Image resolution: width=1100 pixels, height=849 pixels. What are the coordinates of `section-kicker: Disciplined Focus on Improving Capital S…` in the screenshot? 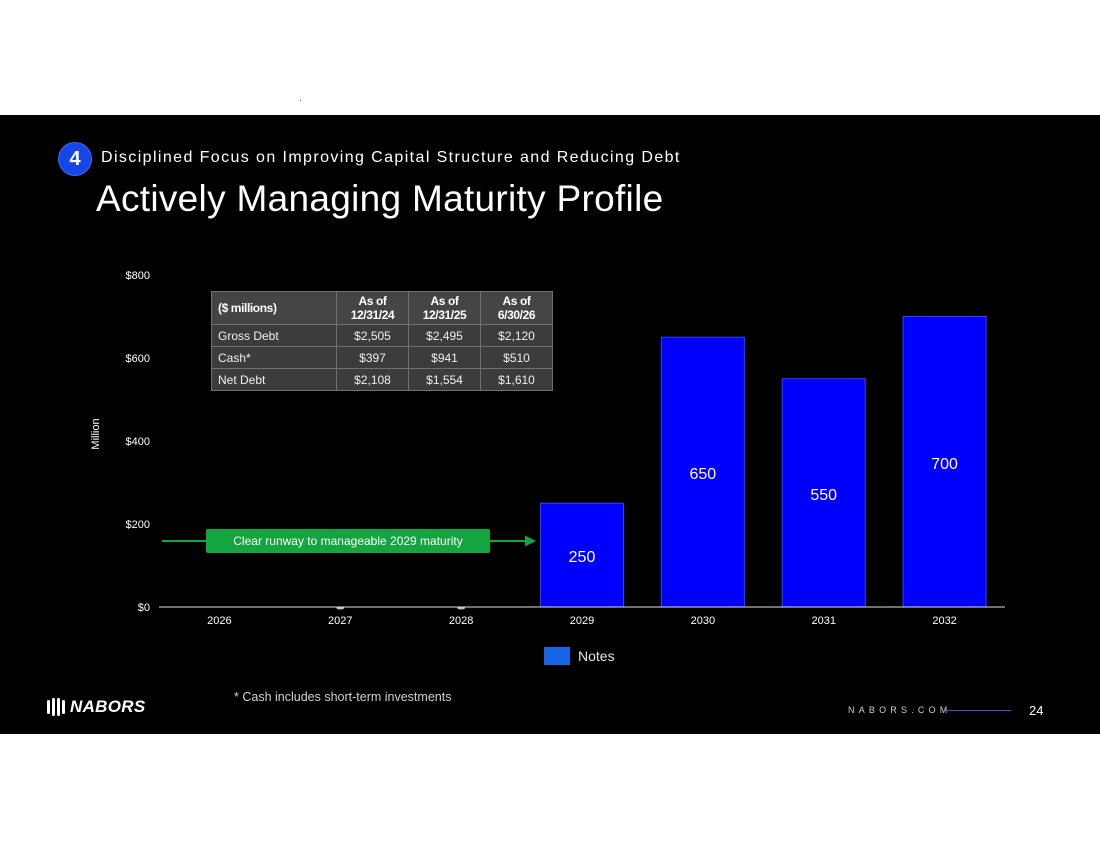 It's located at (391, 157).